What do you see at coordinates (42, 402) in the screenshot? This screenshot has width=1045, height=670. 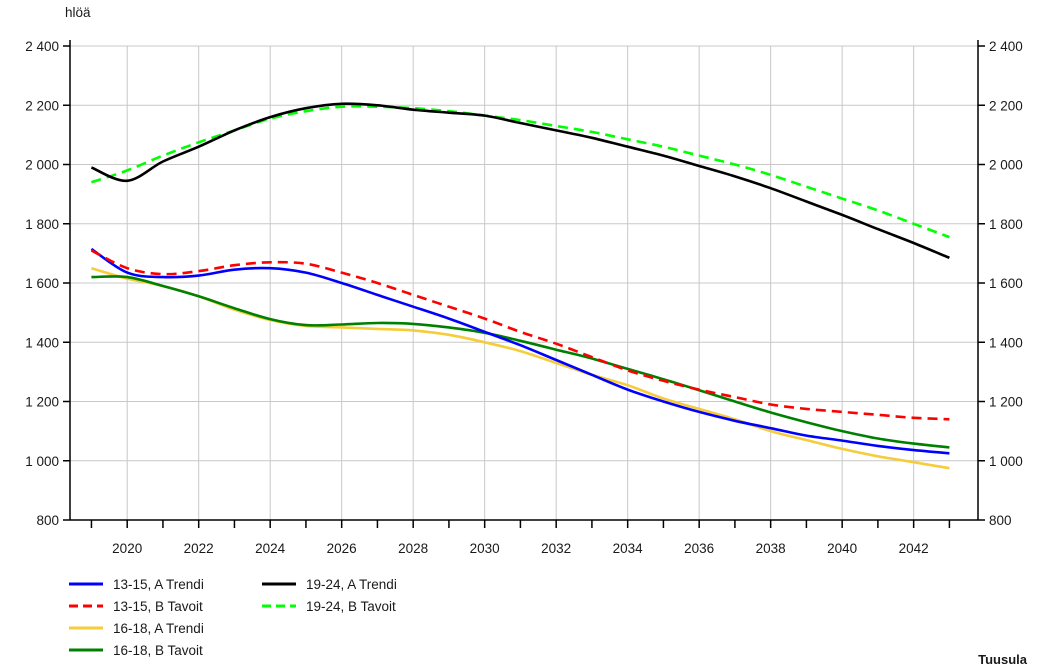 I see `y-tick-label-left: 1 200` at bounding box center [42, 402].